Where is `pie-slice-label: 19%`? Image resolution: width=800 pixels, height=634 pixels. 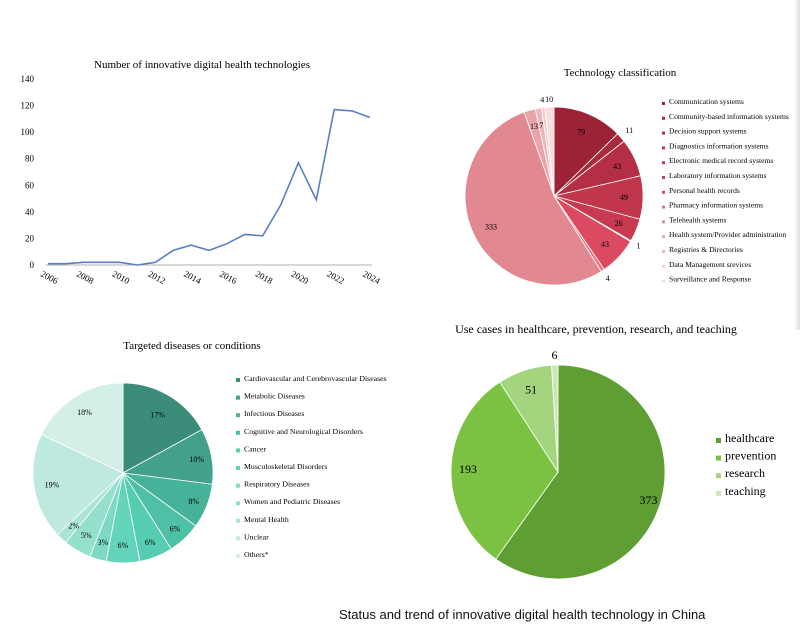
pie-slice-label: 19% is located at coordinates (52, 484).